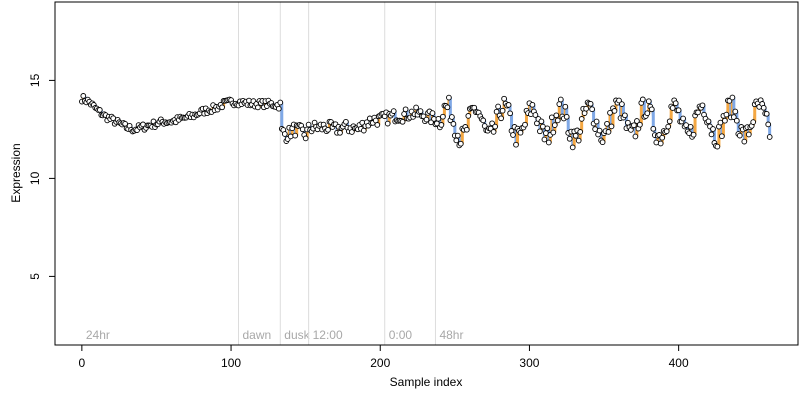 This screenshot has height=405, width=800. Describe the element at coordinates (35, 80) in the screenshot. I see `y-tick-label: 15` at that location.